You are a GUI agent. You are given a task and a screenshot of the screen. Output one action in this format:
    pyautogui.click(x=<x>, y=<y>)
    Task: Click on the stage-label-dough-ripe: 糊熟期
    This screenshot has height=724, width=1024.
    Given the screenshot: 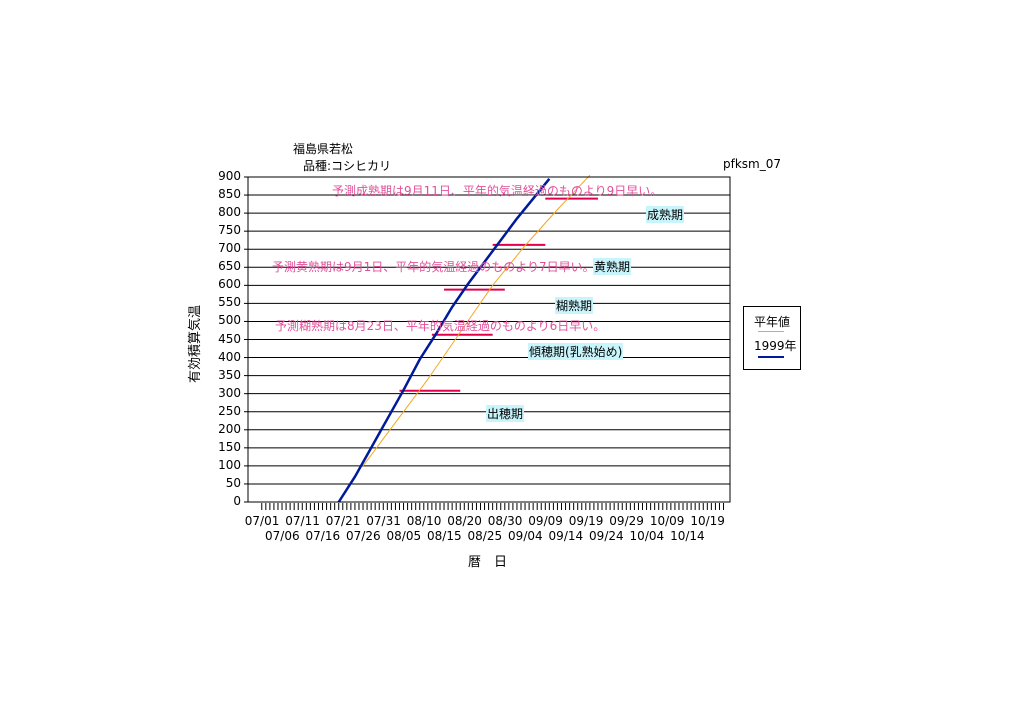 What is the action you would take?
    pyautogui.click(x=574, y=305)
    